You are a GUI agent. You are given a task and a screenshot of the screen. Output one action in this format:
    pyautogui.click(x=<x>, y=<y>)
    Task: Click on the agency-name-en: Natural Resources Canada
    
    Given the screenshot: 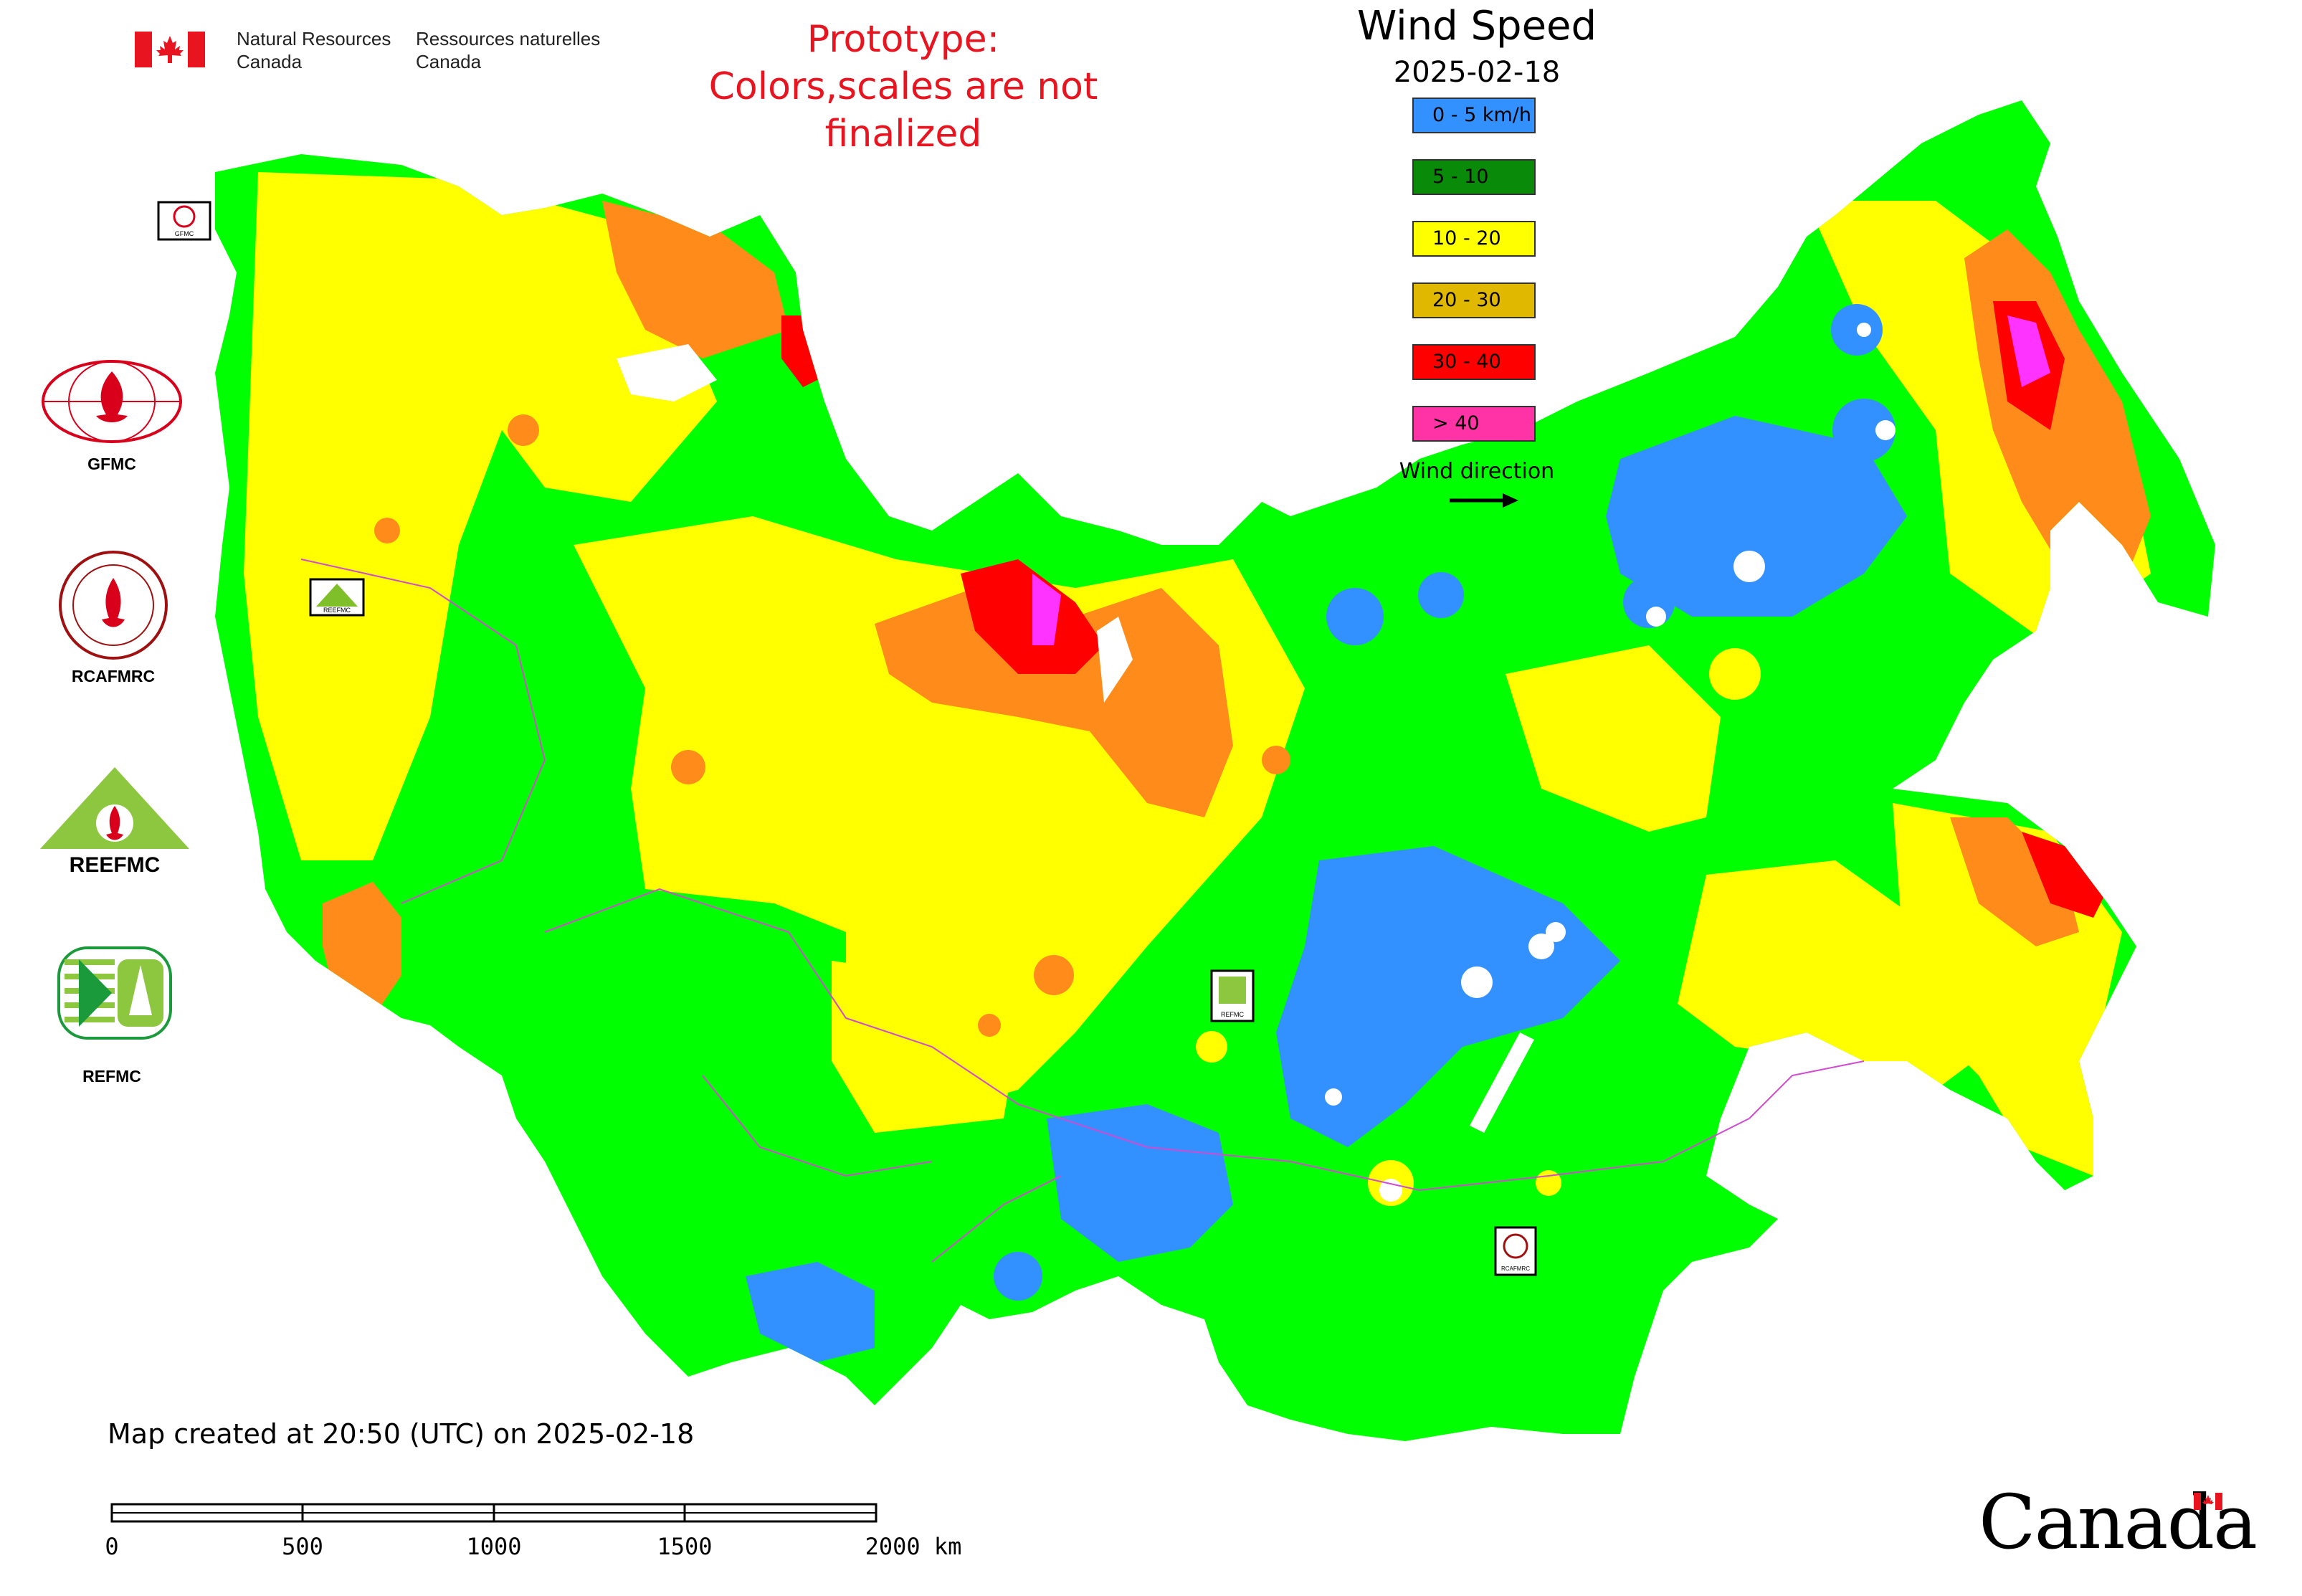 What is the action you would take?
    pyautogui.click(x=314, y=50)
    